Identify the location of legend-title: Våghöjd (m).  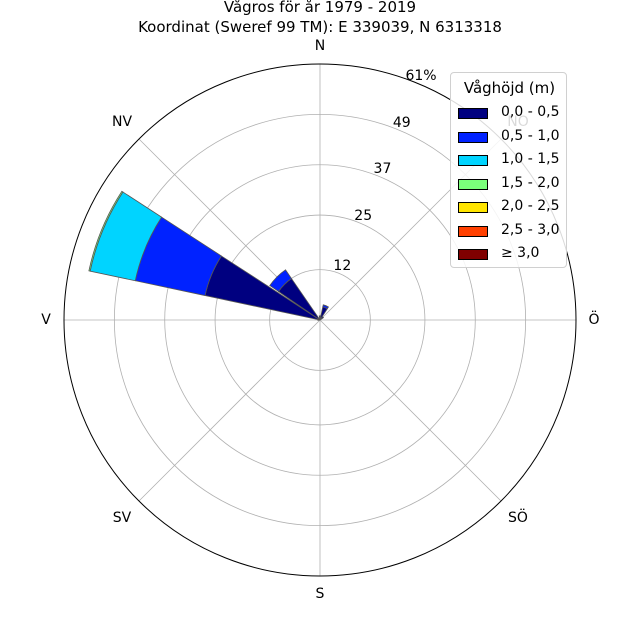
(509, 88).